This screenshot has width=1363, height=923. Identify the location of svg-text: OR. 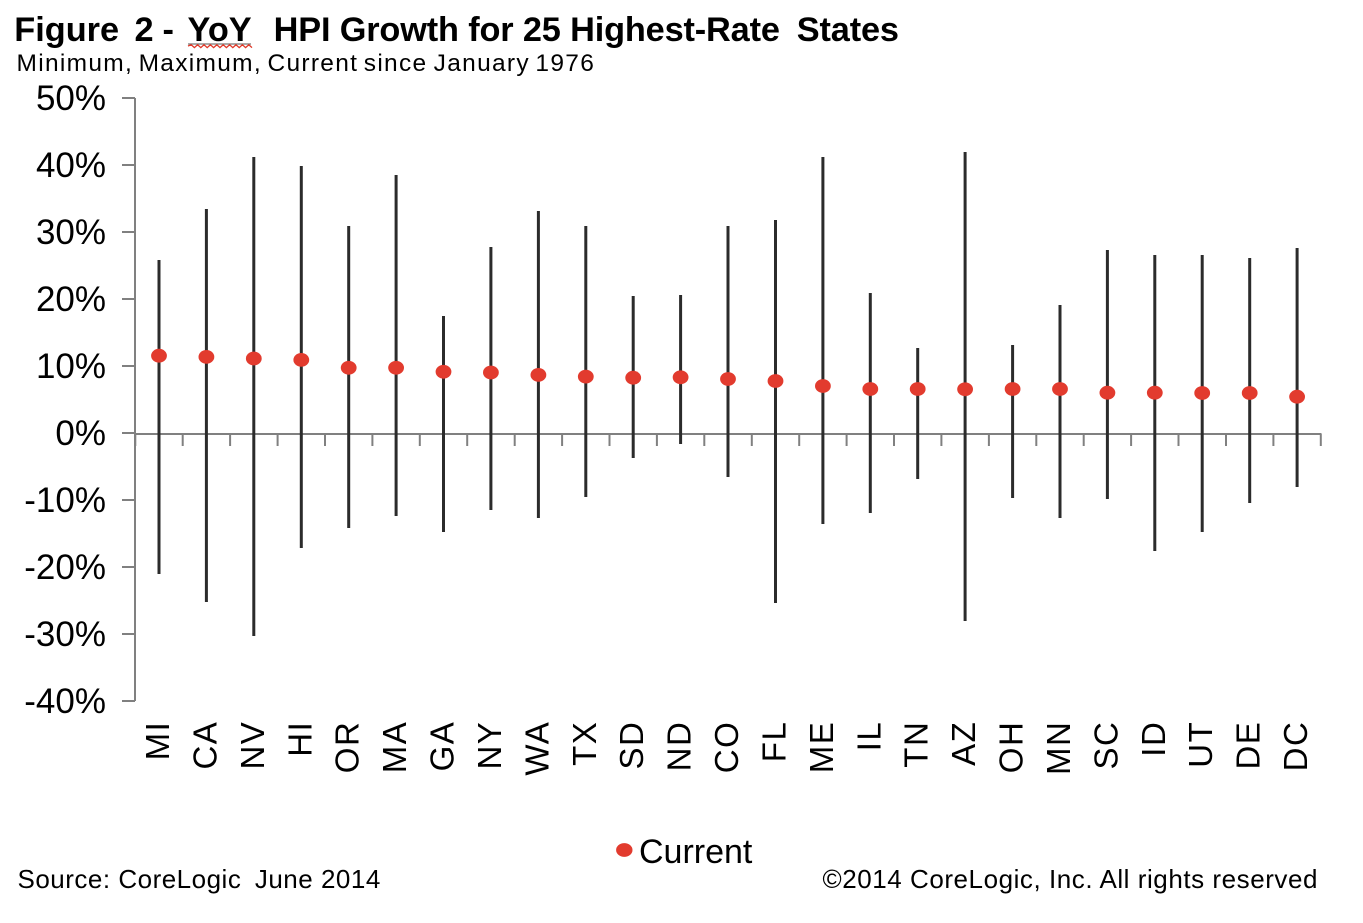
(347, 747).